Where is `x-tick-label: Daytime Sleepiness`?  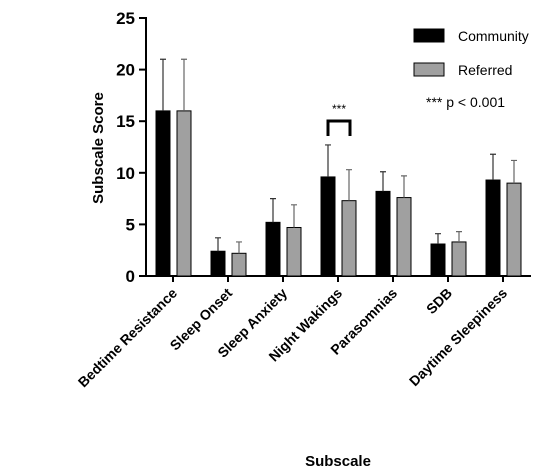
x-tick-label: Daytime Sleepiness is located at coordinates (458, 337).